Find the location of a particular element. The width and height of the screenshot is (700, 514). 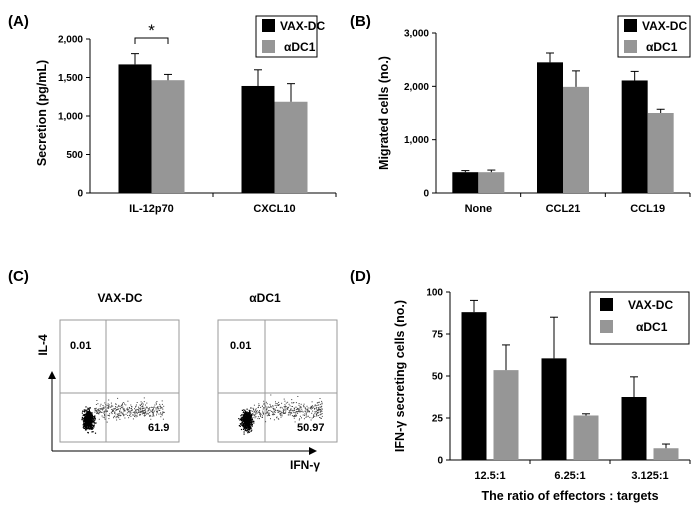

chart-a-y-tick-label: 500 is located at coordinates (74, 155).